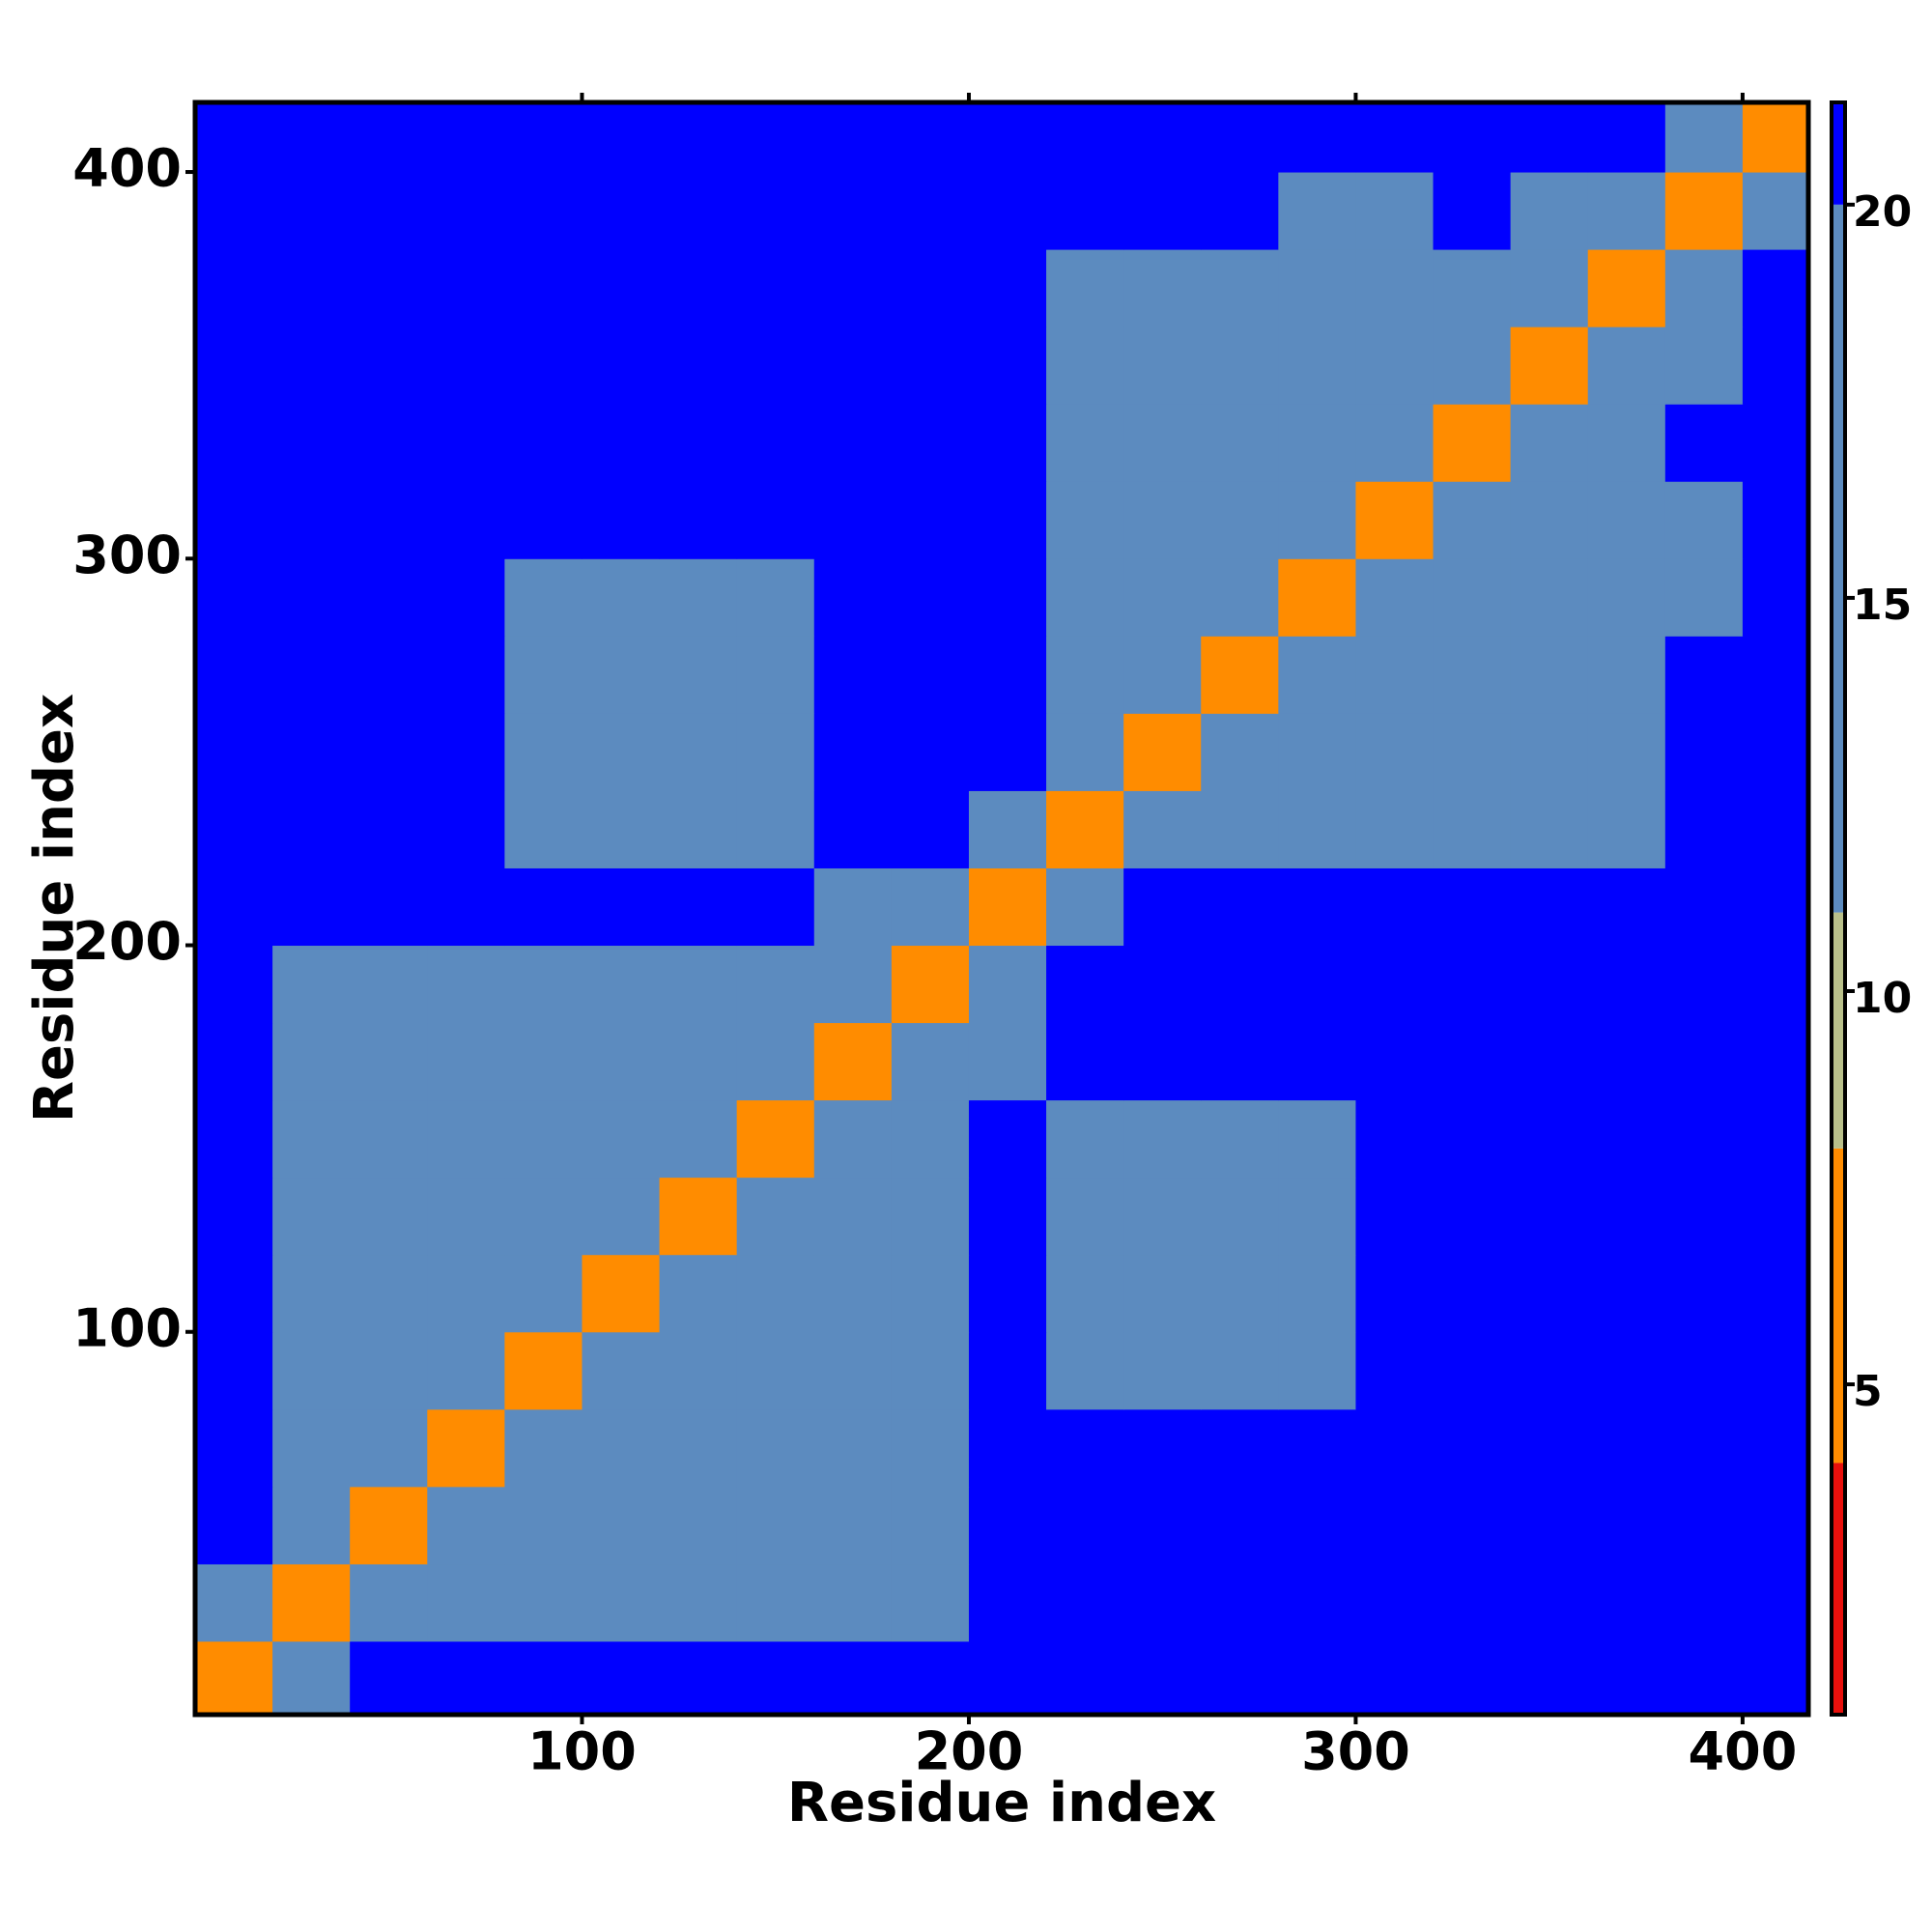 The width and height of the screenshot is (1932, 1932). Describe the element at coordinates (969, 1751) in the screenshot. I see `x-tick-label: 200` at that location.